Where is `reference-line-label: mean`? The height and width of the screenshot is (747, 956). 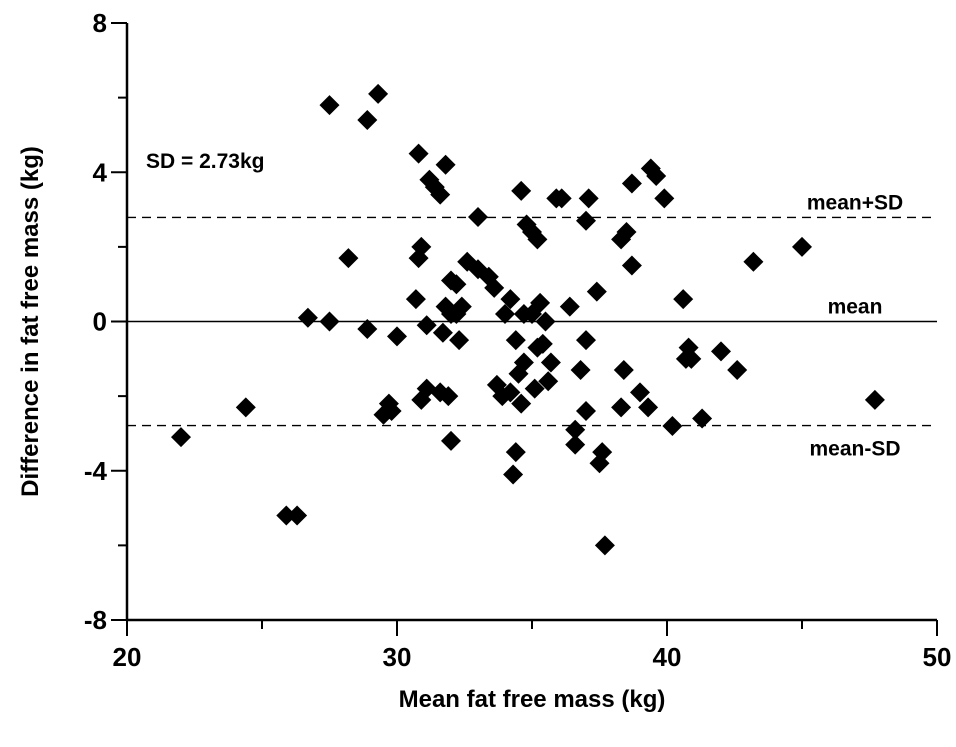 reference-line-label: mean is located at coordinates (855, 307).